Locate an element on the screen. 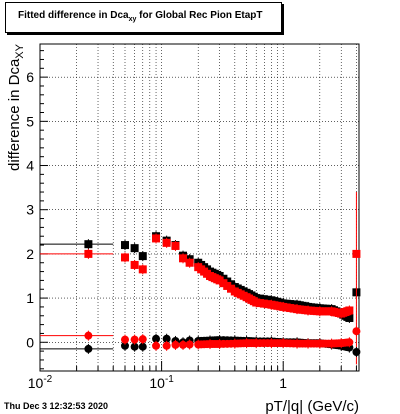 This screenshot has width=400, height=414. x-tick-label: 10⁻² is located at coordinates (40, 382).